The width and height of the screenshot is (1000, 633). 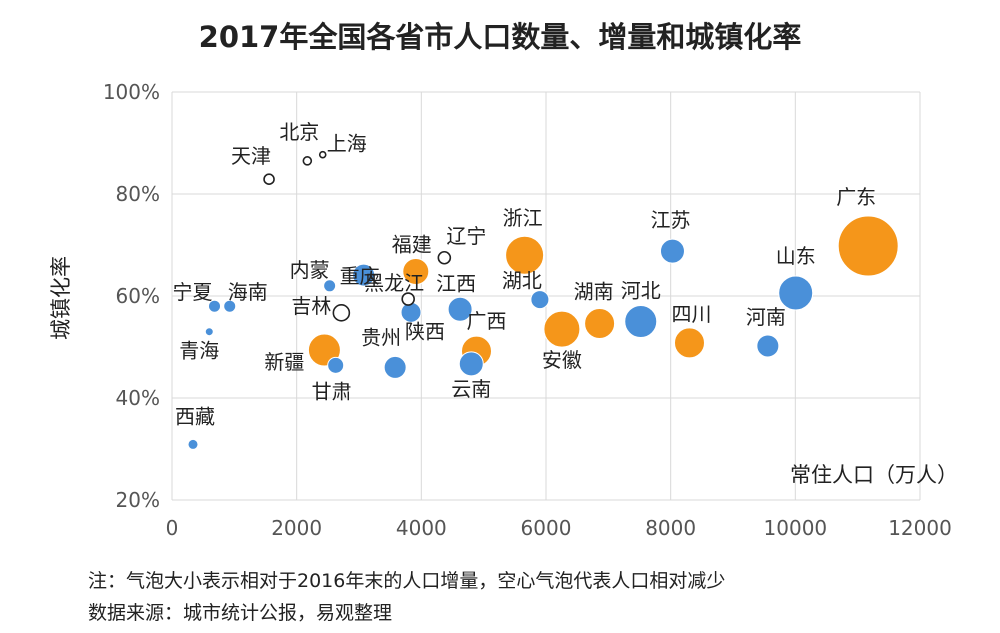 What do you see at coordinates (341, 313) in the screenshot?
I see `bubble-吉林` at bounding box center [341, 313].